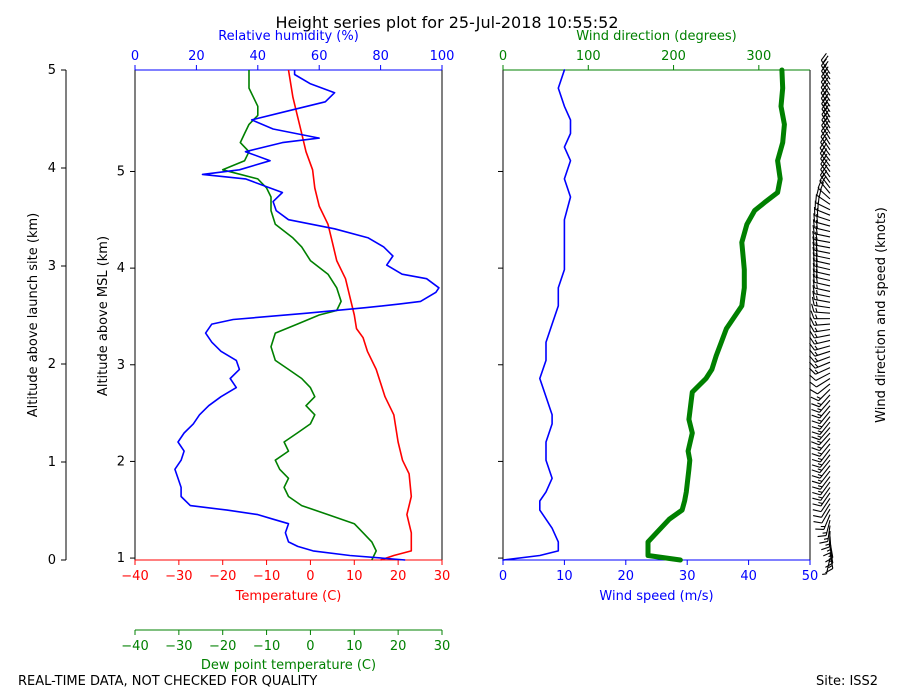 This screenshot has width=900, height=700. I want to click on dewpoint-tick-label: −30, so click(178, 646).